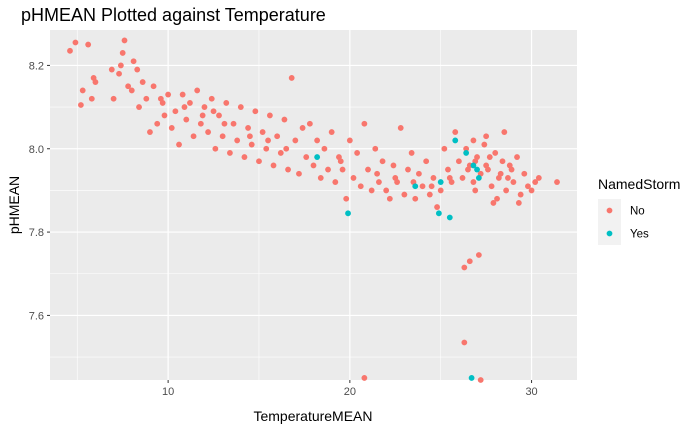  I want to click on series-yes, so click(398, 259).